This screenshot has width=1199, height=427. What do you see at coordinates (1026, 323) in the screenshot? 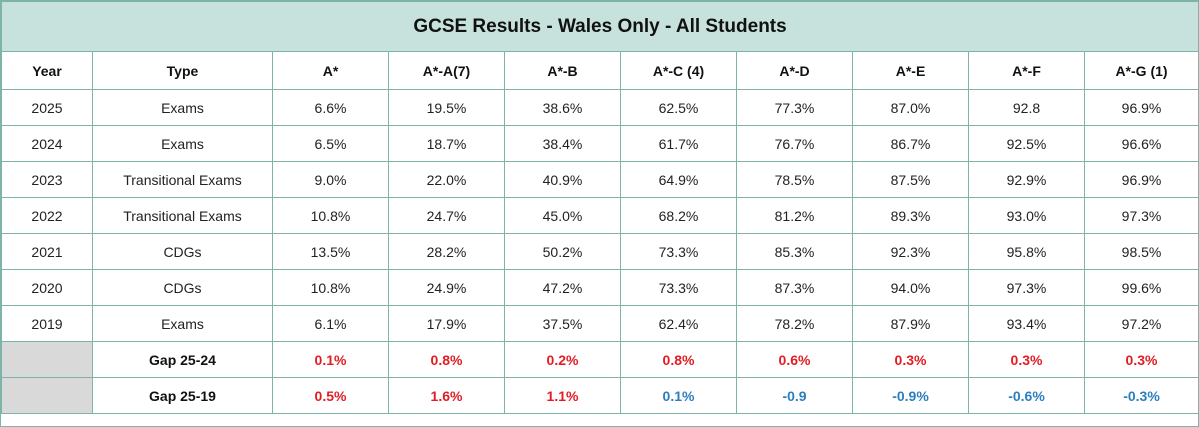
I see `value-cell: 93.4%` at bounding box center [1026, 323].